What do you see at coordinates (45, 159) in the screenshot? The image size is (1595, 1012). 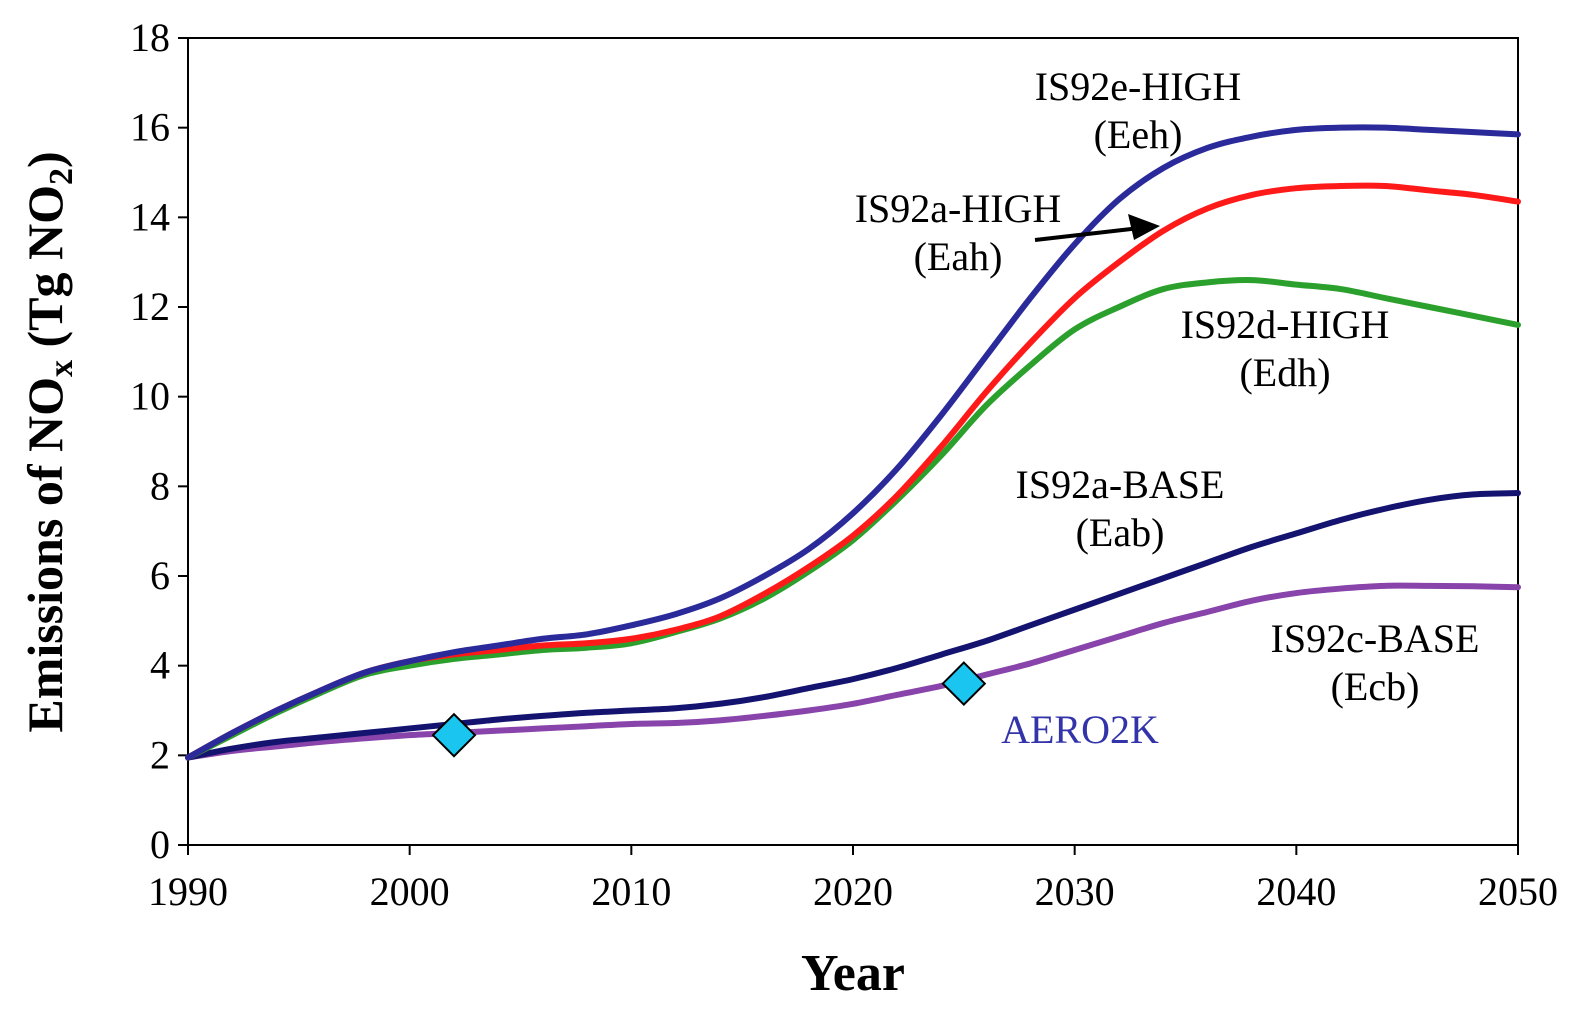 I see `y-axis-title-end: )` at bounding box center [45, 159].